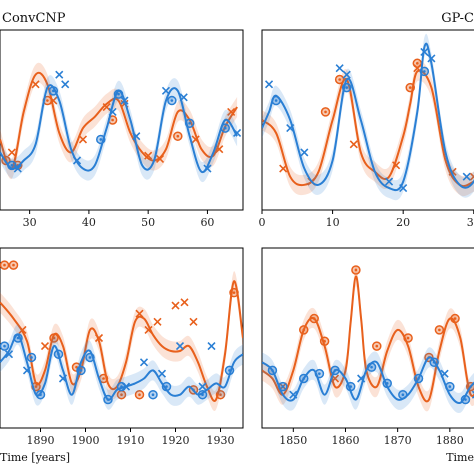  What do you see at coordinates (221, 440) in the screenshot?
I see `x-tick-label: 1930` at bounding box center [221, 440].